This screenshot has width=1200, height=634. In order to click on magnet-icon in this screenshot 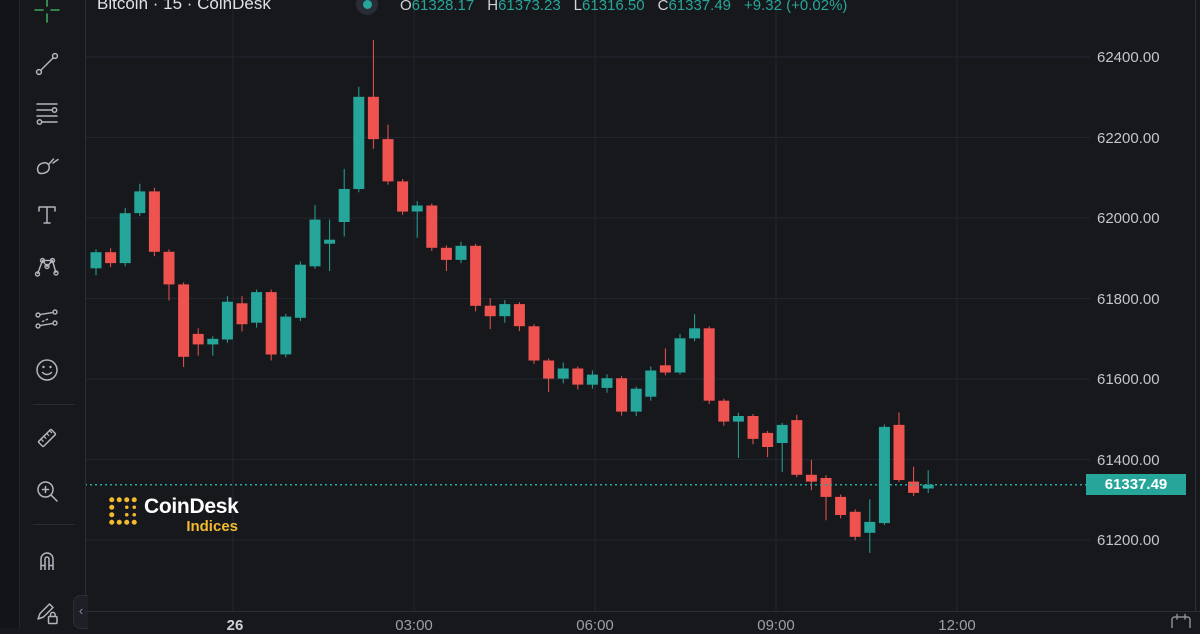, I will do `click(47, 561)`.